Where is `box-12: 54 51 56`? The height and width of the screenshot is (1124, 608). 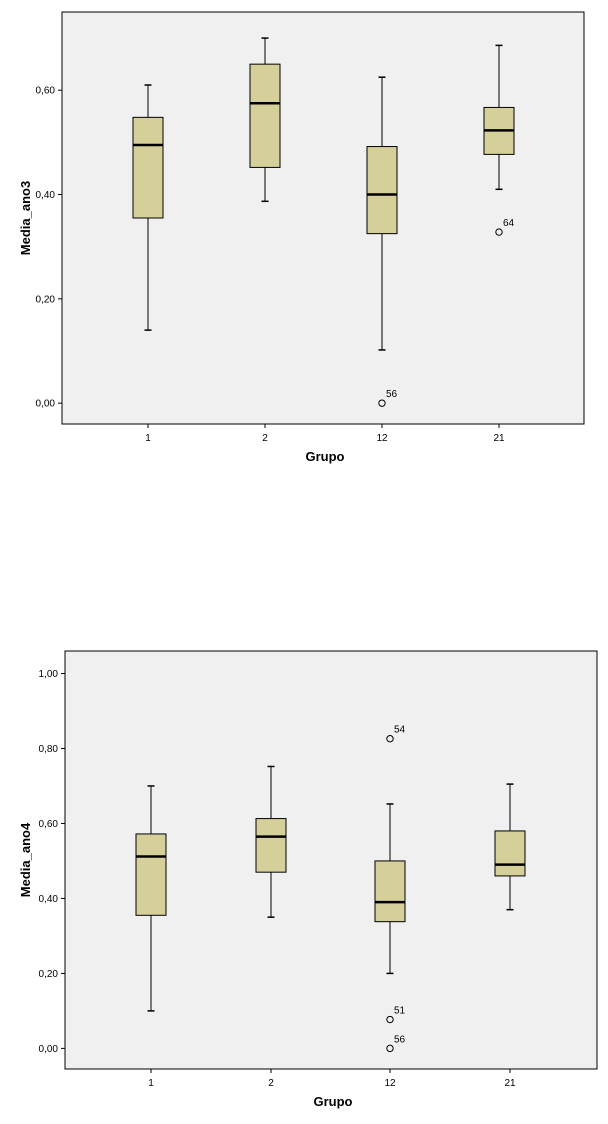
box-12: 54 51 56 is located at coordinates (390, 889).